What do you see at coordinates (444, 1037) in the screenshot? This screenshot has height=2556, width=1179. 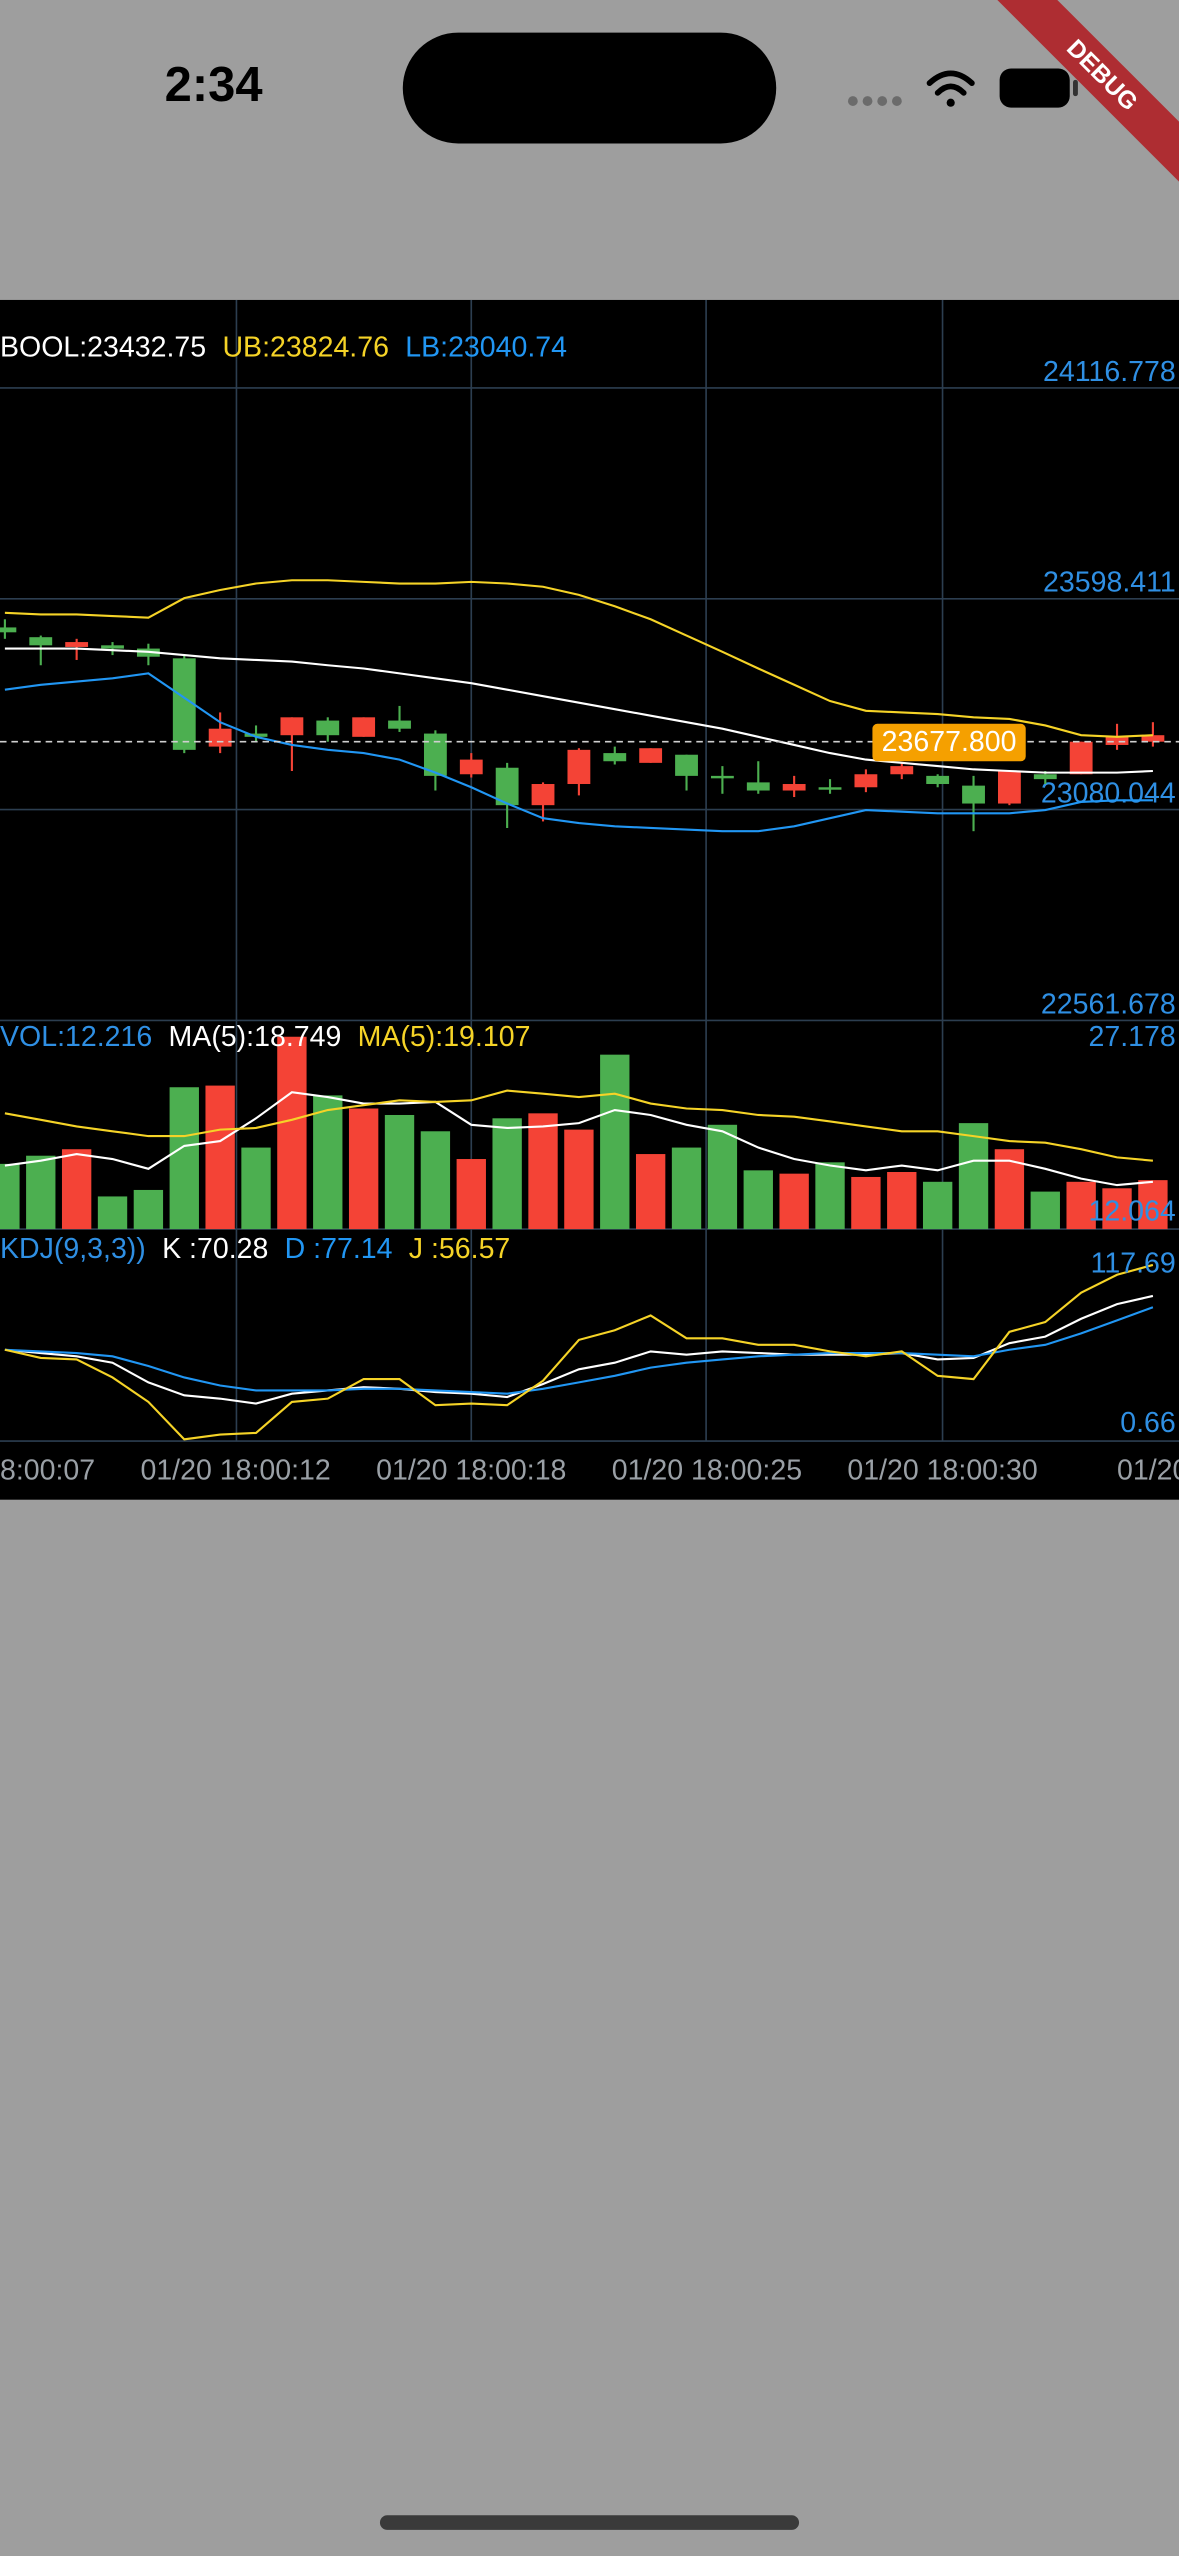 I see `legend-item: MA(5):19.107` at bounding box center [444, 1037].